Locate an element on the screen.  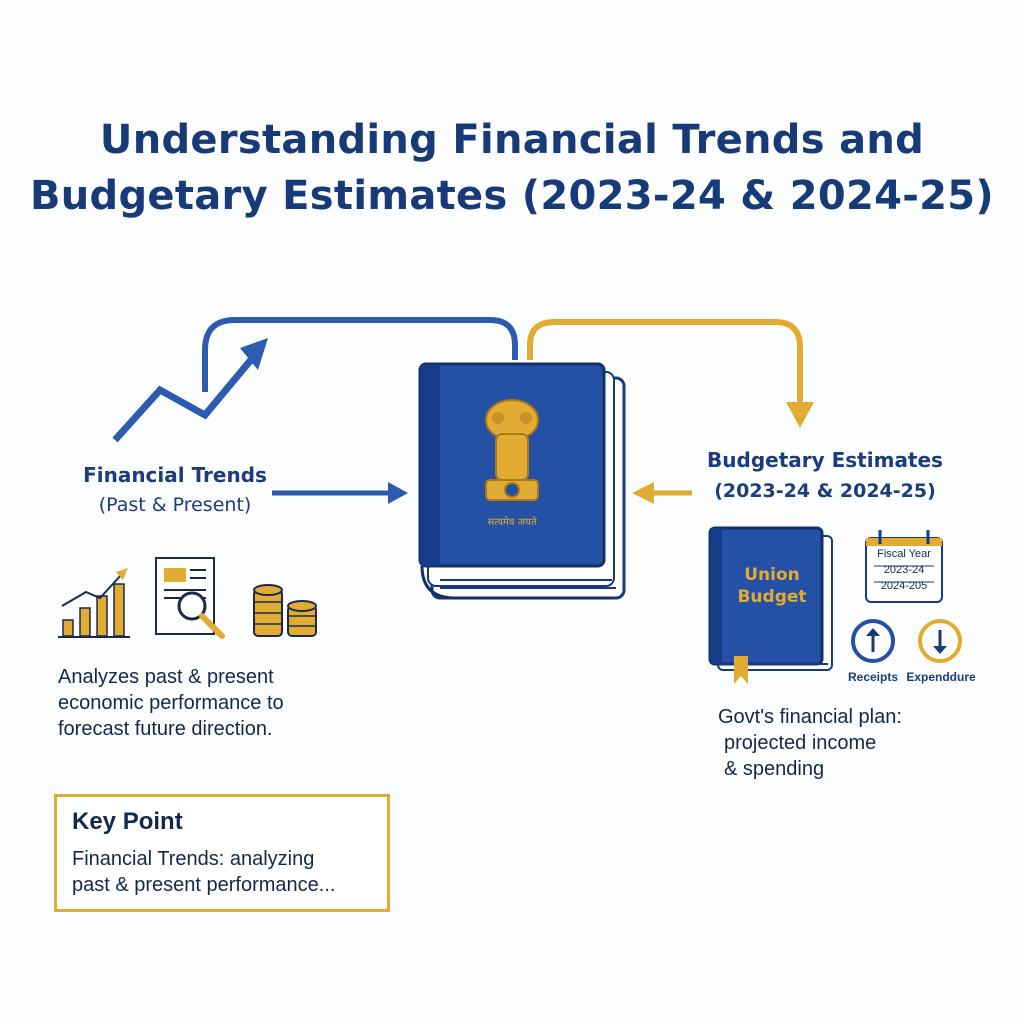
receipts-label: Receipts is located at coordinates (873, 677).